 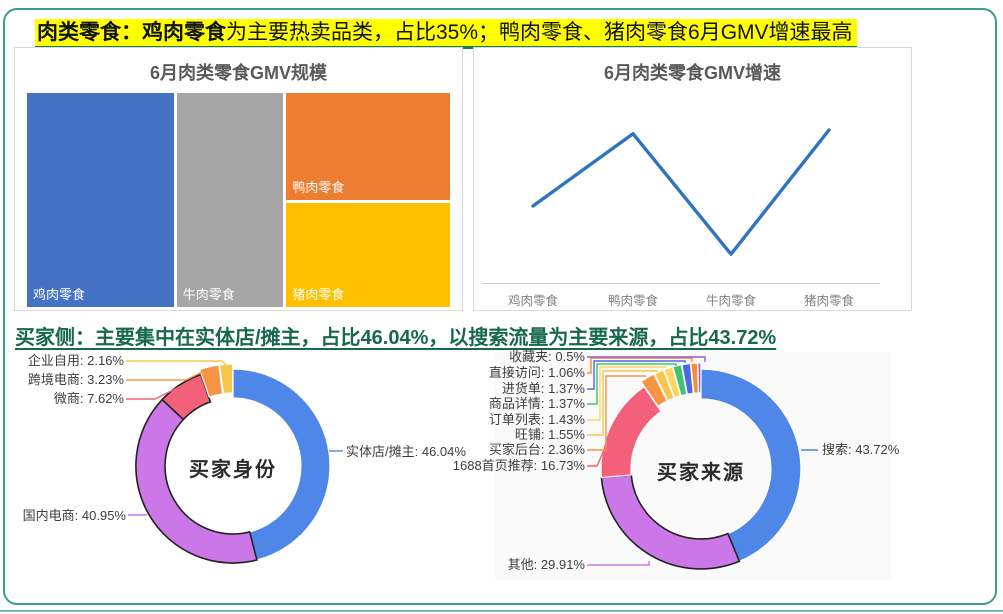 I want to click on gmv-growth-series, so click(x=681, y=192).